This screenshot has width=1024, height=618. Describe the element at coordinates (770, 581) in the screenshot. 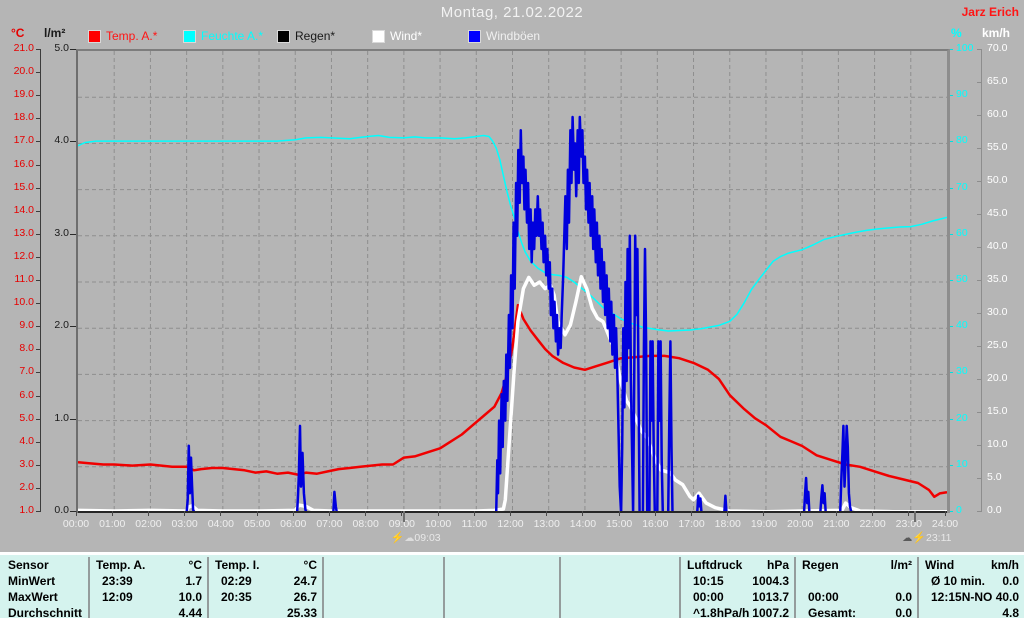

I see `cell-value: 1004.3` at that location.